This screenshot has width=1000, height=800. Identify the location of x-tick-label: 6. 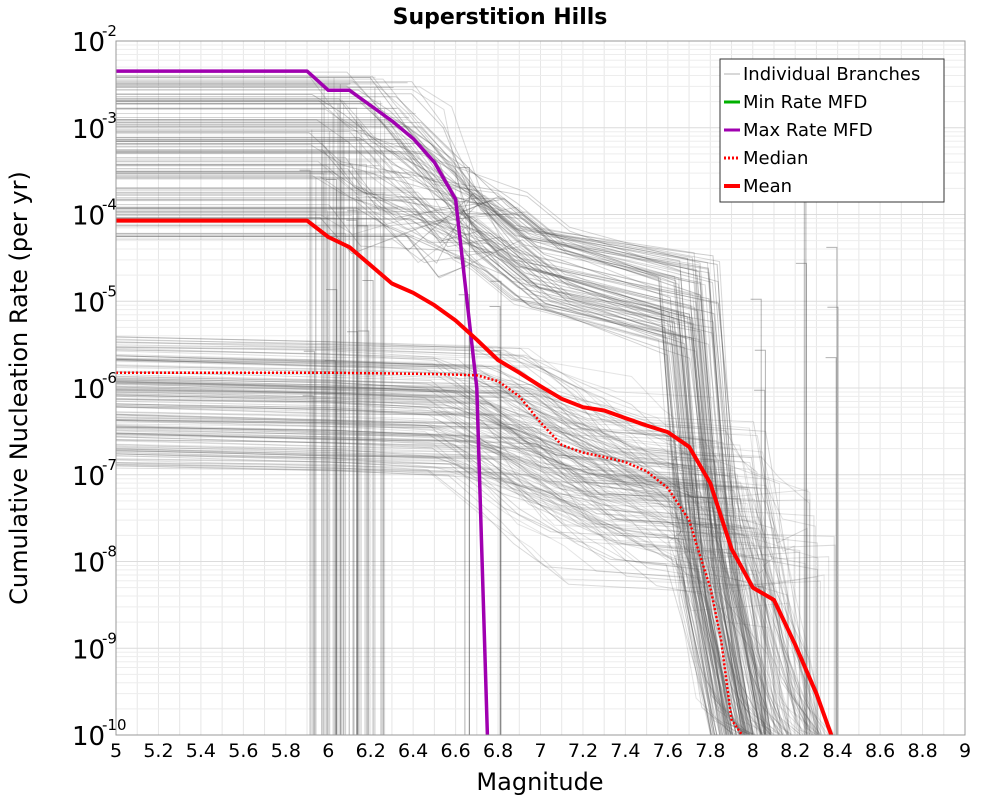
(328, 751).